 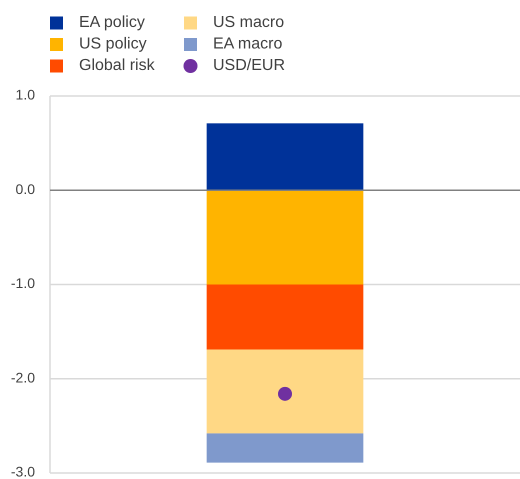 I want to click on legend-label: US macro, so click(x=248, y=23).